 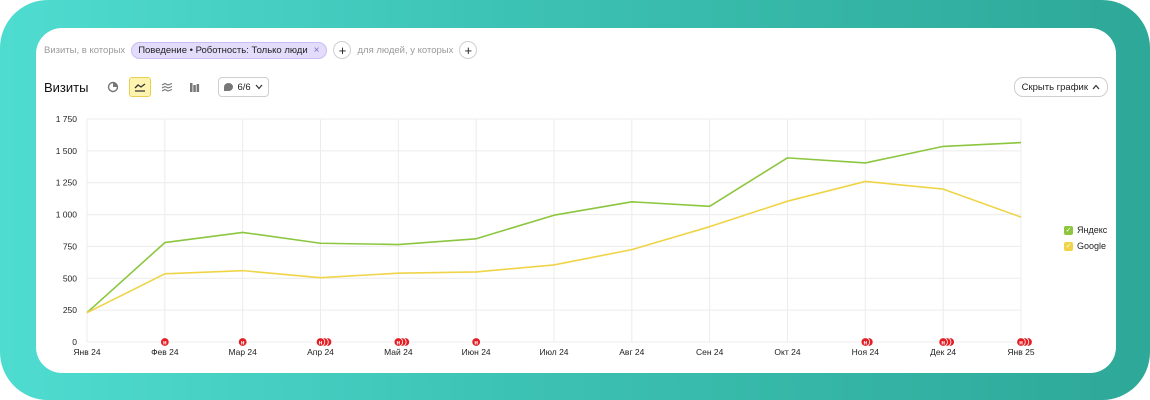 I want to click on y-tick-label: 500, so click(x=70, y=278).